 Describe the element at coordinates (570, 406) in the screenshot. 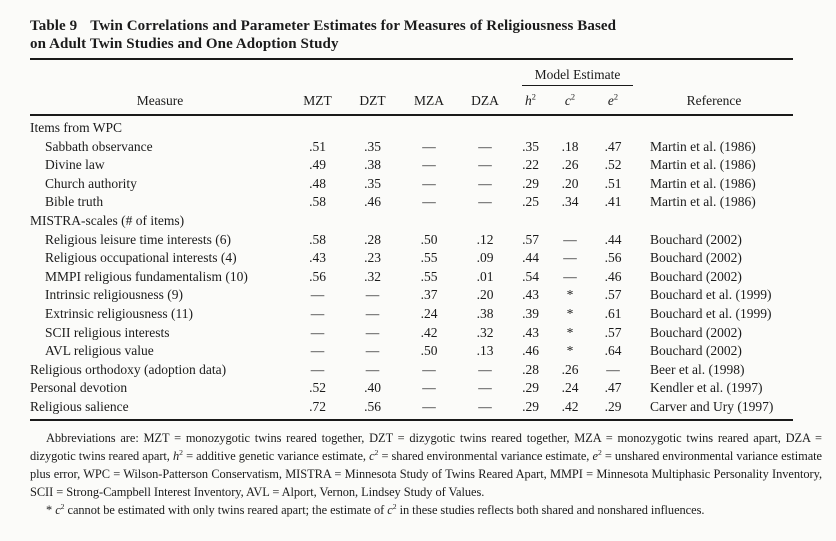

I see `value-cell-c2: .42` at that location.